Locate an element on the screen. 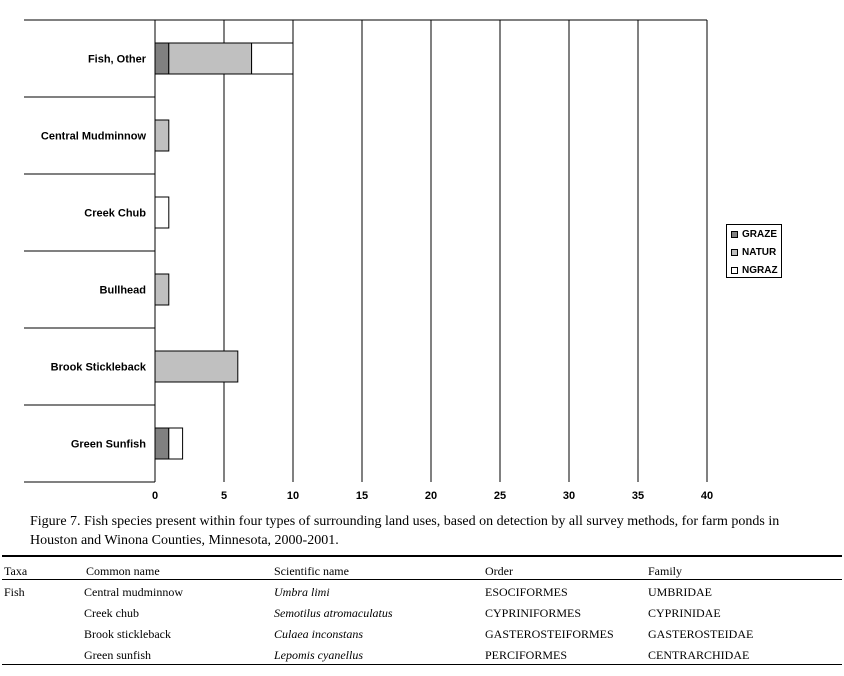  x-tick-label: 20 is located at coordinates (431, 496).